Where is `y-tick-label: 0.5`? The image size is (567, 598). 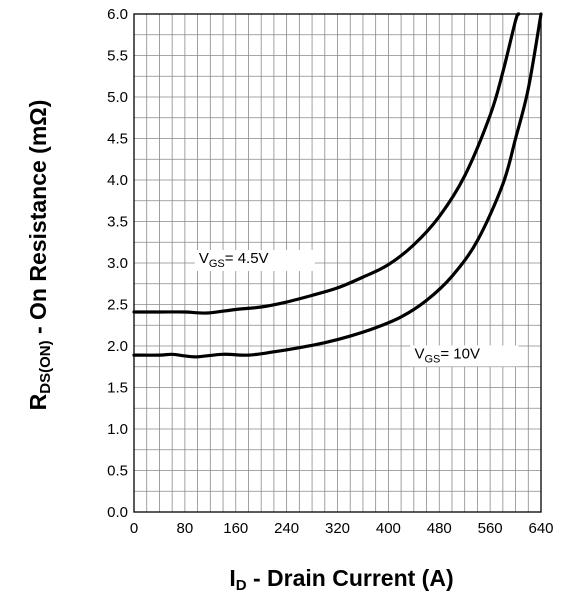 y-tick-label: 0.5 is located at coordinates (117, 471).